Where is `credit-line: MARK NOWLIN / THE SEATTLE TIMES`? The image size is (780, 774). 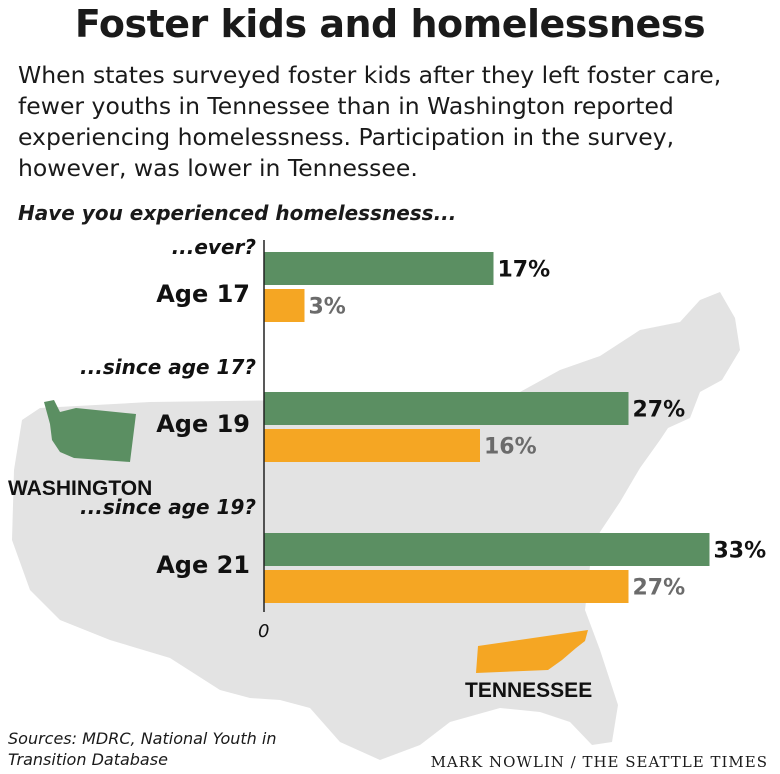
credit-line: MARK NOWLIN / THE SEATTLE TIMES is located at coordinates (599, 762).